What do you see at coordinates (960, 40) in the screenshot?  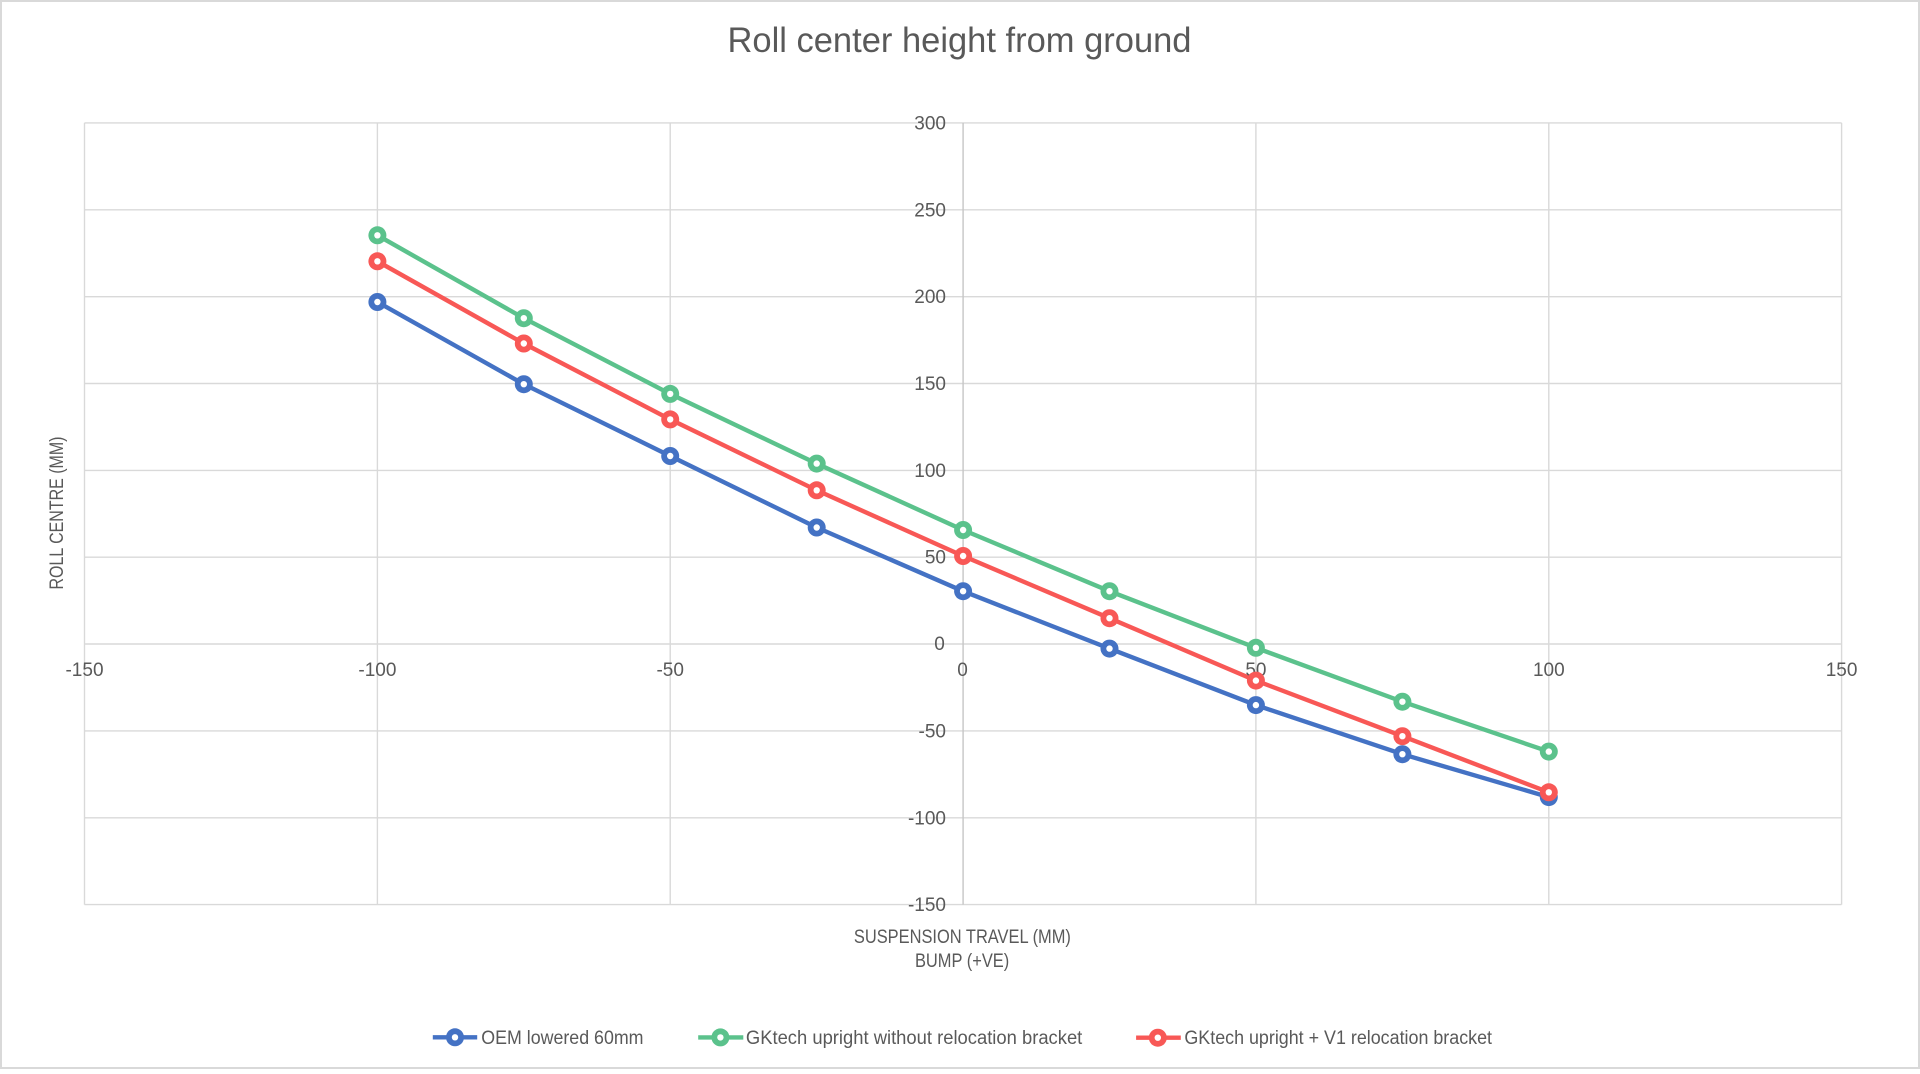 I see `svg-text: Roll center height from ground` at bounding box center [960, 40].